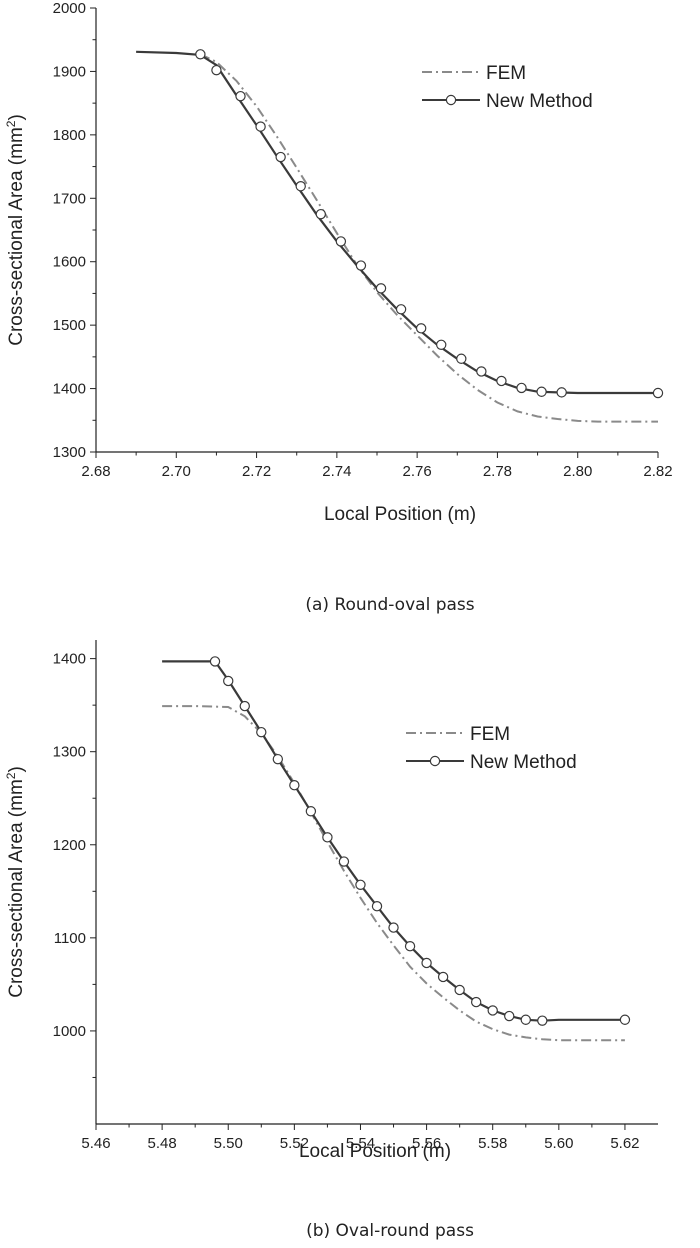  What do you see at coordinates (294, 1143) in the screenshot?
I see `x-tick-label: 5.52` at bounding box center [294, 1143].